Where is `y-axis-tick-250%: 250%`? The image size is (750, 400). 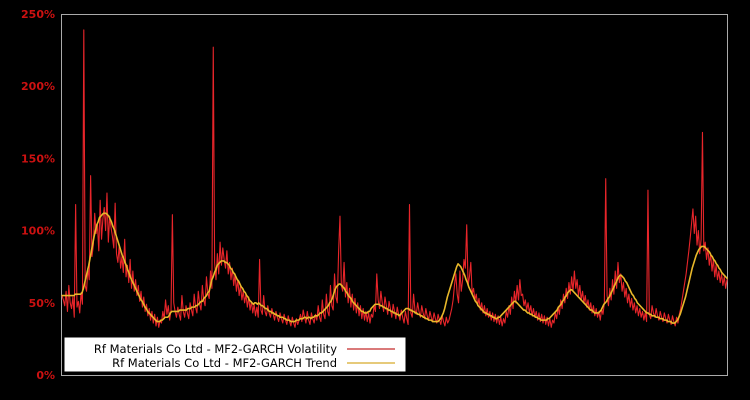 y-axis-tick-250%: 250% is located at coordinates (38, 14).